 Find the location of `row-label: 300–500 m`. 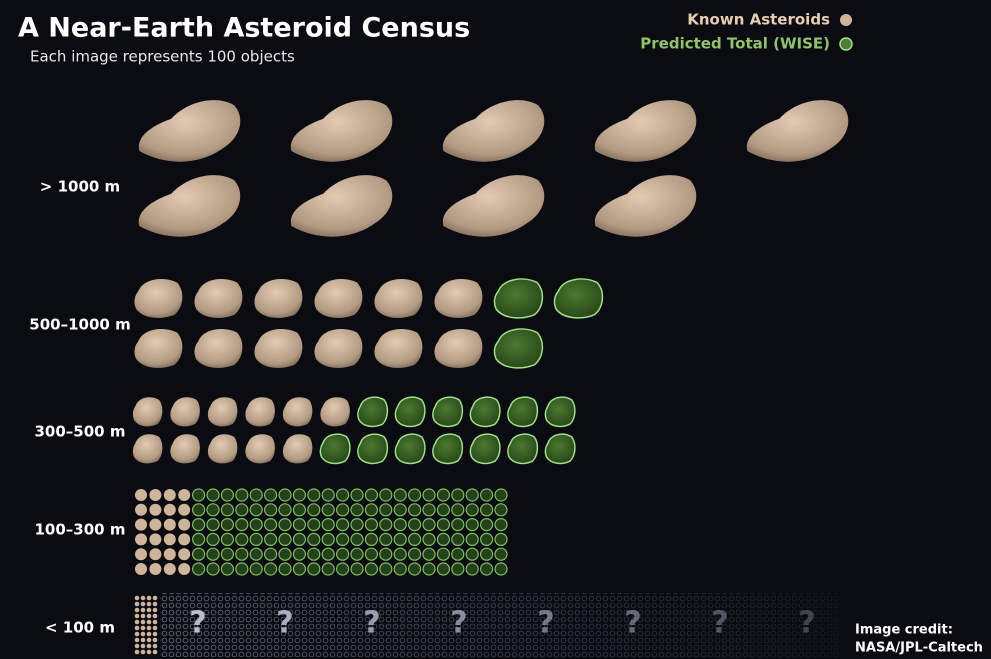

row-label: 300–500 m is located at coordinates (80, 432).